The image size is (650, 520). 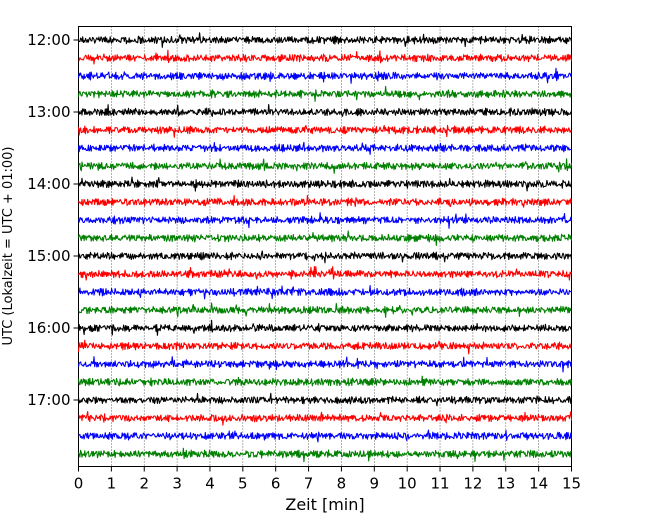 I want to click on x-axis-label: Zeit [min], so click(x=324, y=504).